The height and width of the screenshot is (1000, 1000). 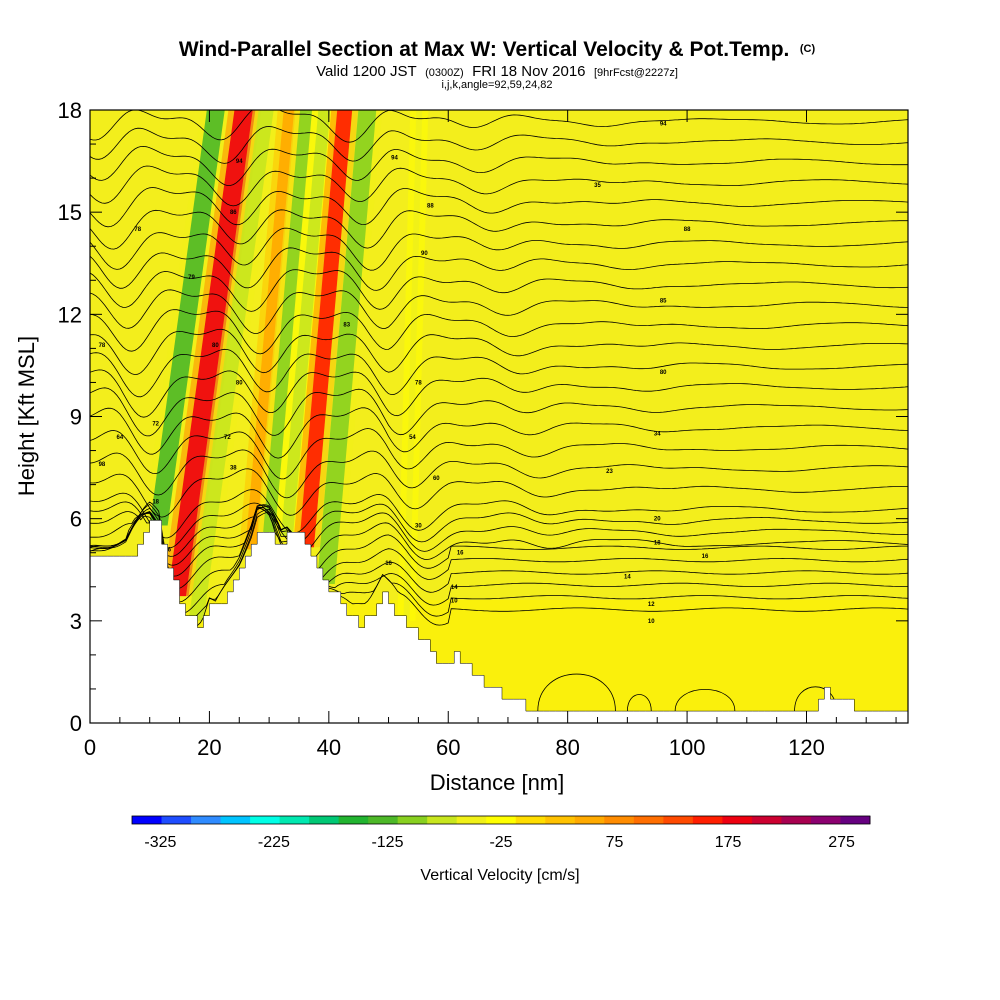 What do you see at coordinates (528, 71) in the screenshot?
I see `subtitle-date: FRI 18 Nov 2016` at bounding box center [528, 71].